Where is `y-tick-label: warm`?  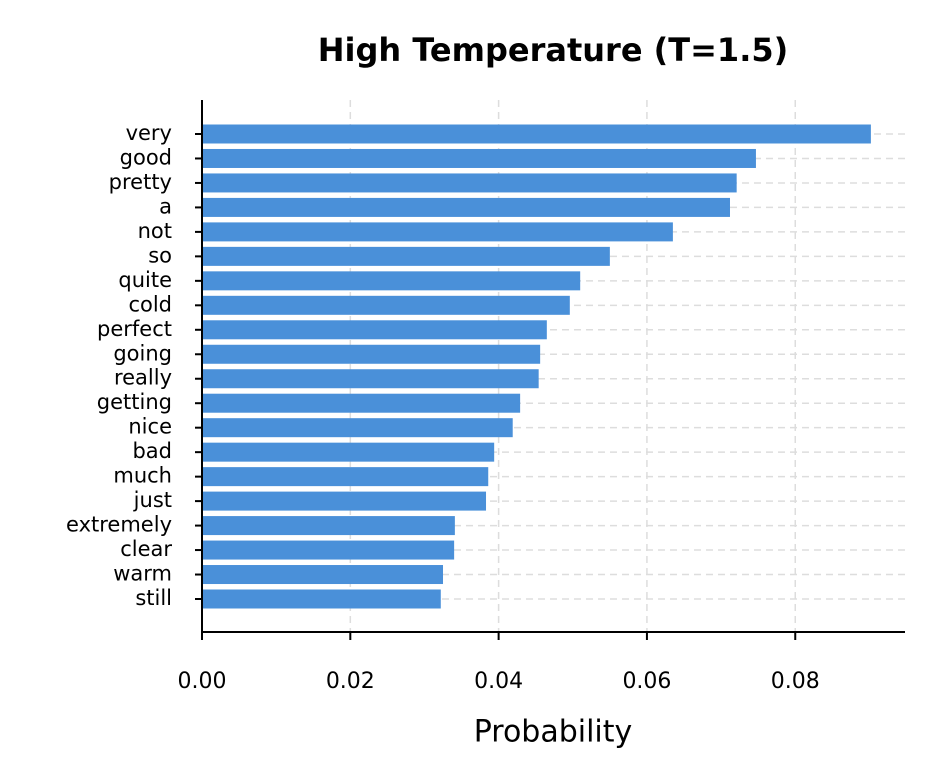 y-tick-label: warm is located at coordinates (142, 574).